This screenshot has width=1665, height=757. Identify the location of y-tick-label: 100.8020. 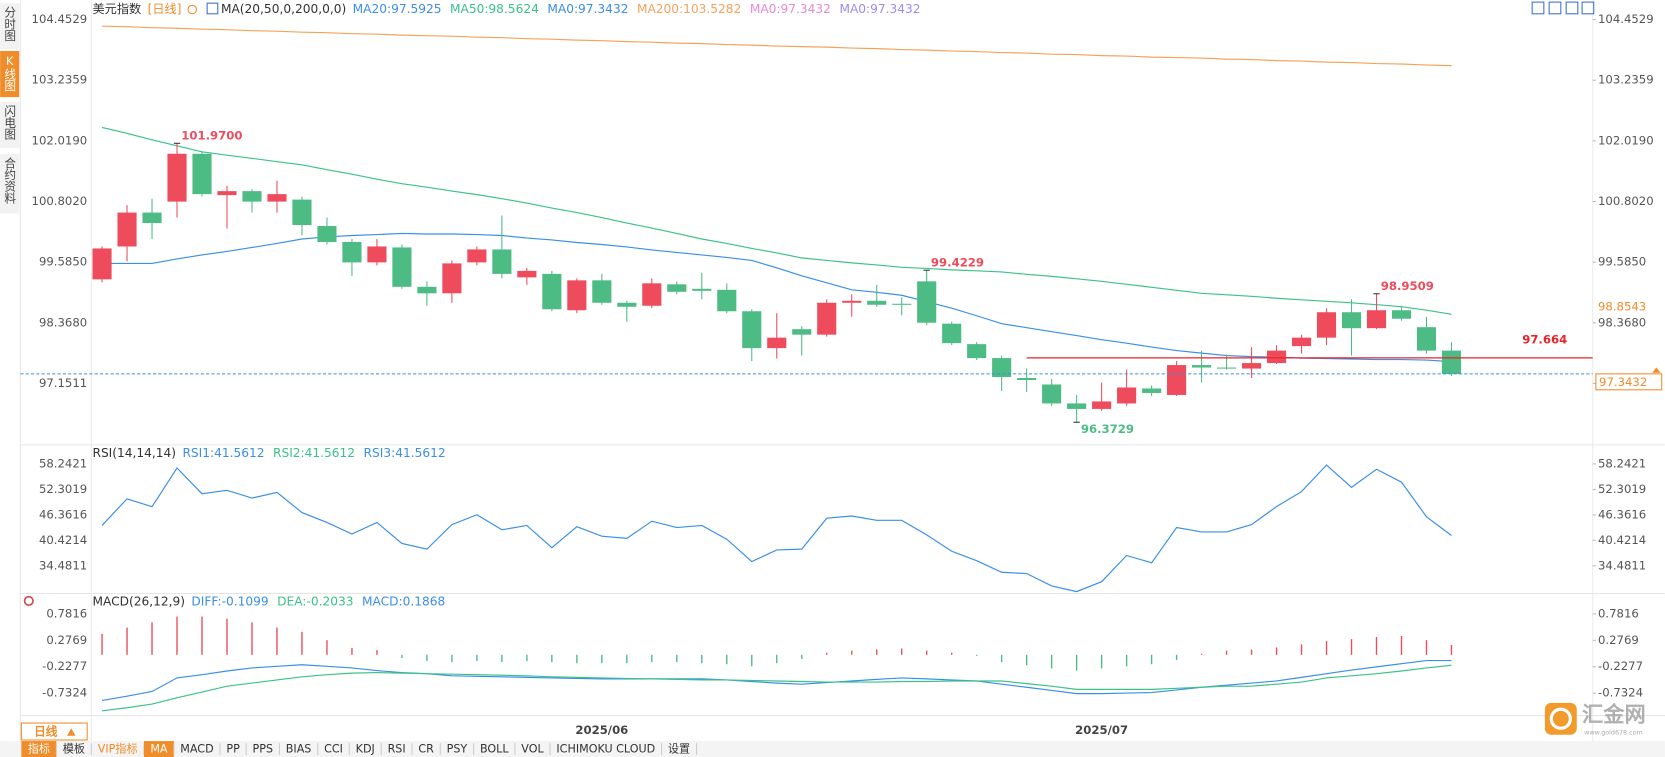
(60, 201).